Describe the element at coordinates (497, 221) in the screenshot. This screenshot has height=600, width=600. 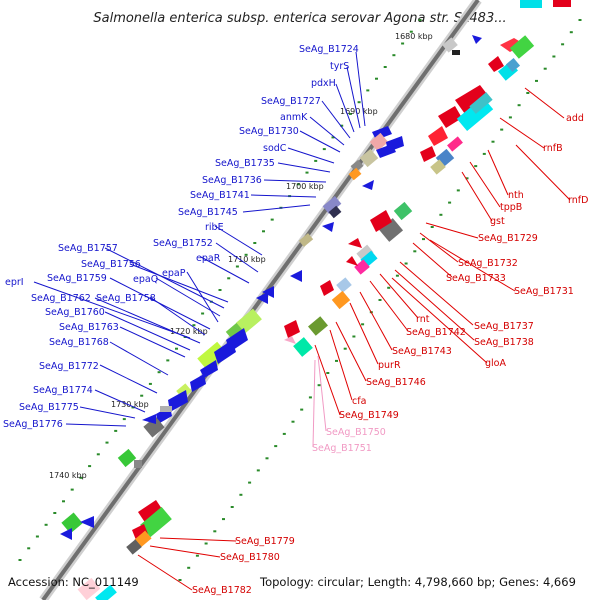
I see `gene-label-right-5: gst` at that location.